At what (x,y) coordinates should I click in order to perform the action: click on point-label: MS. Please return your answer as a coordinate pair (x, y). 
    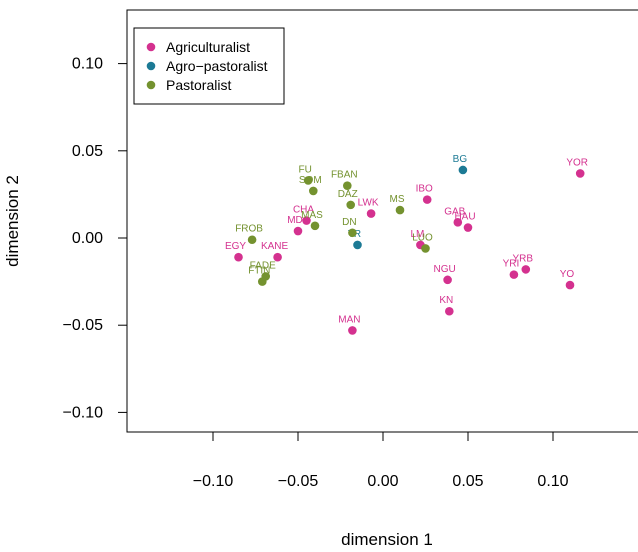
    Looking at the image, I should click on (397, 199).